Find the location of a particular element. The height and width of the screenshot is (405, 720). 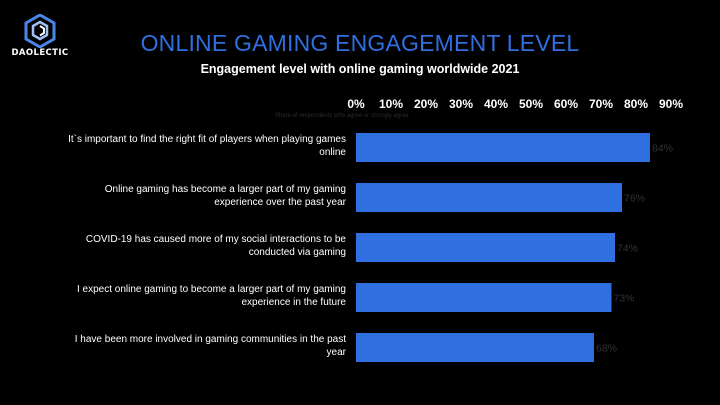

tick-label: 80% is located at coordinates (636, 104).